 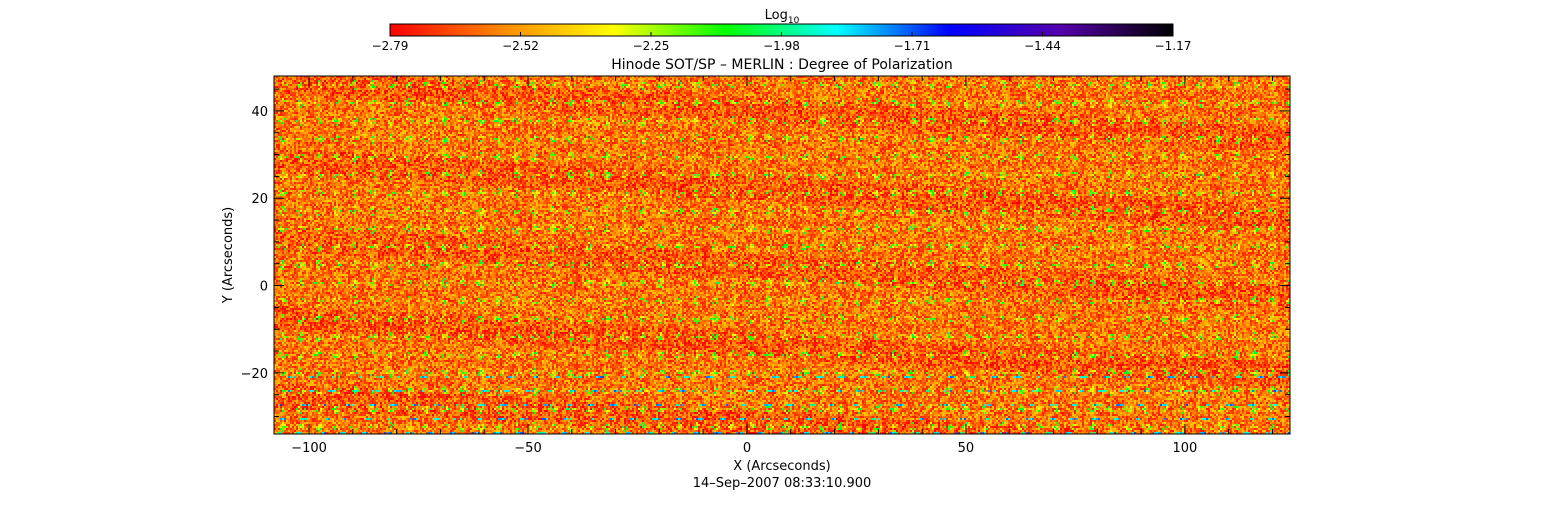 I want to click on colorbar-ticks: −2.79 −2.52 −2.25 −1.98 −1.71 −1.44 −1.17, so click(x=782, y=42).